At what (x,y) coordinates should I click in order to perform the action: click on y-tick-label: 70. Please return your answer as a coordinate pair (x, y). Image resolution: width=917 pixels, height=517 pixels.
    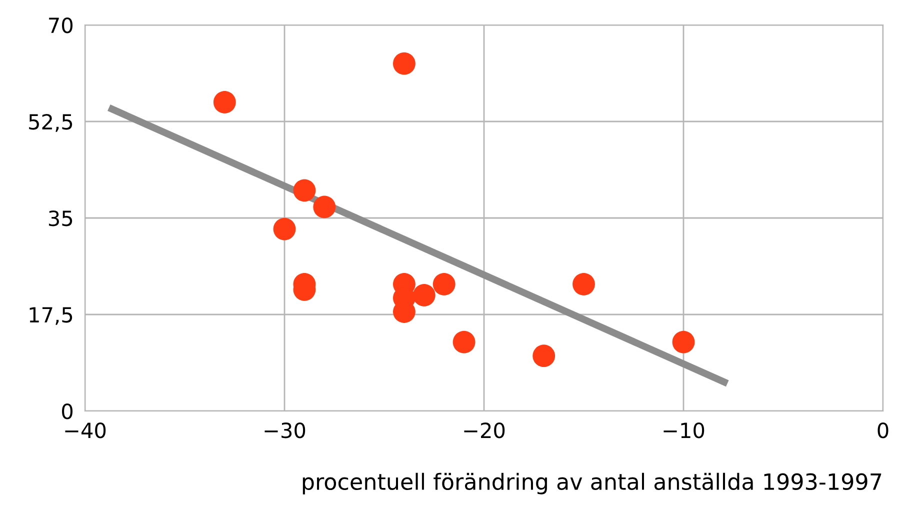
    Looking at the image, I should click on (61, 25).